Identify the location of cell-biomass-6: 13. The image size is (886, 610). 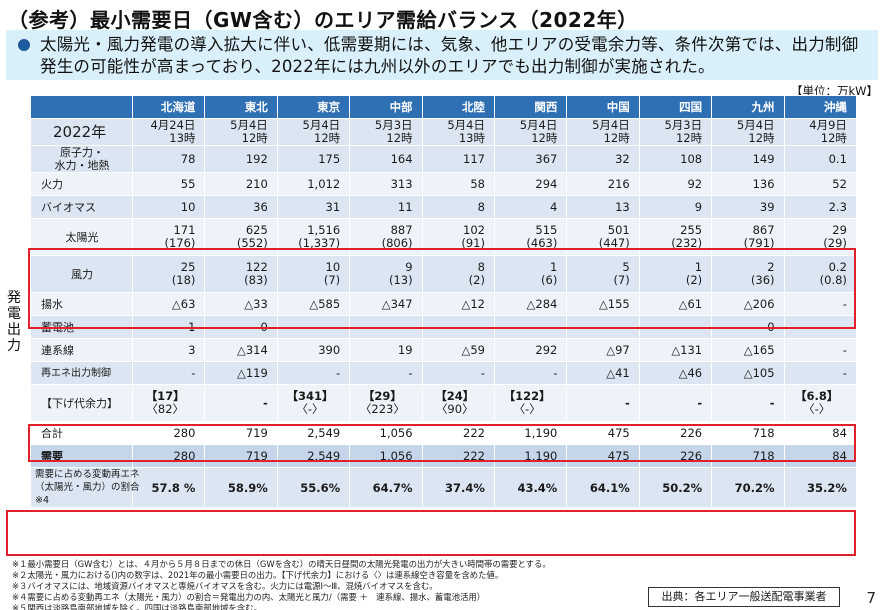
(603, 207).